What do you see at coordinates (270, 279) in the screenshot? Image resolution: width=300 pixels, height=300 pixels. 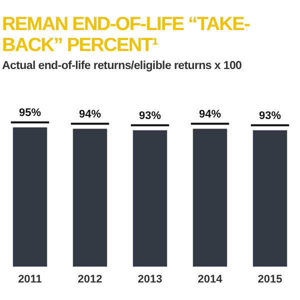 I see `x-tick-label: 2015` at bounding box center [270, 279].